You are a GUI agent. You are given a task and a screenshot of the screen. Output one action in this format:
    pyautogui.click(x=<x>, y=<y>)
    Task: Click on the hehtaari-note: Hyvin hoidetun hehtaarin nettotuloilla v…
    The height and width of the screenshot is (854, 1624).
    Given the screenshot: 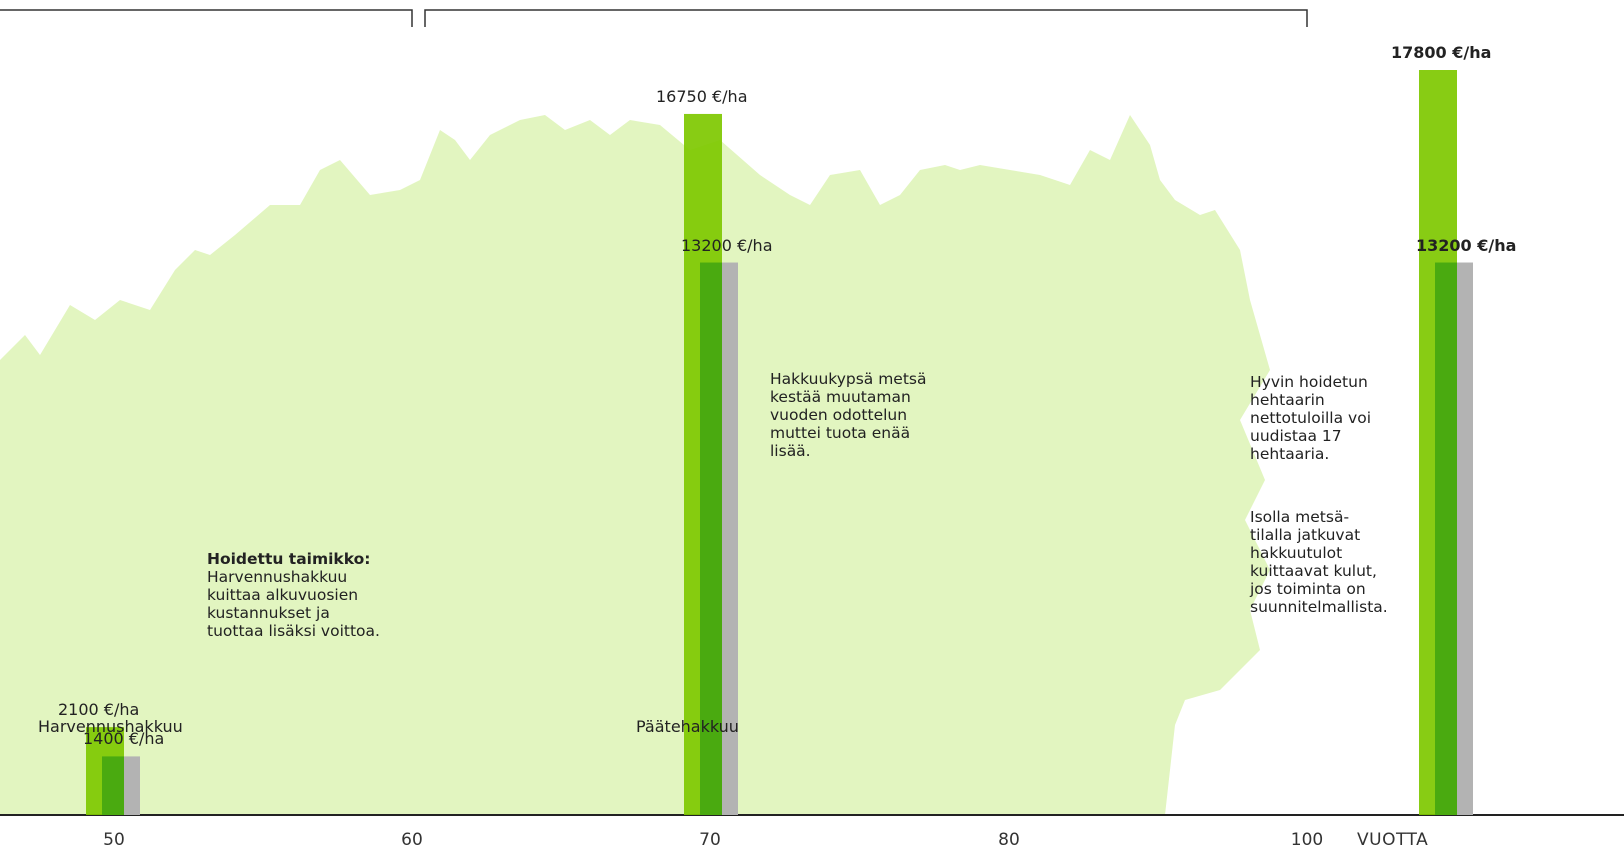 What is the action you would take?
    pyautogui.click(x=1310, y=418)
    